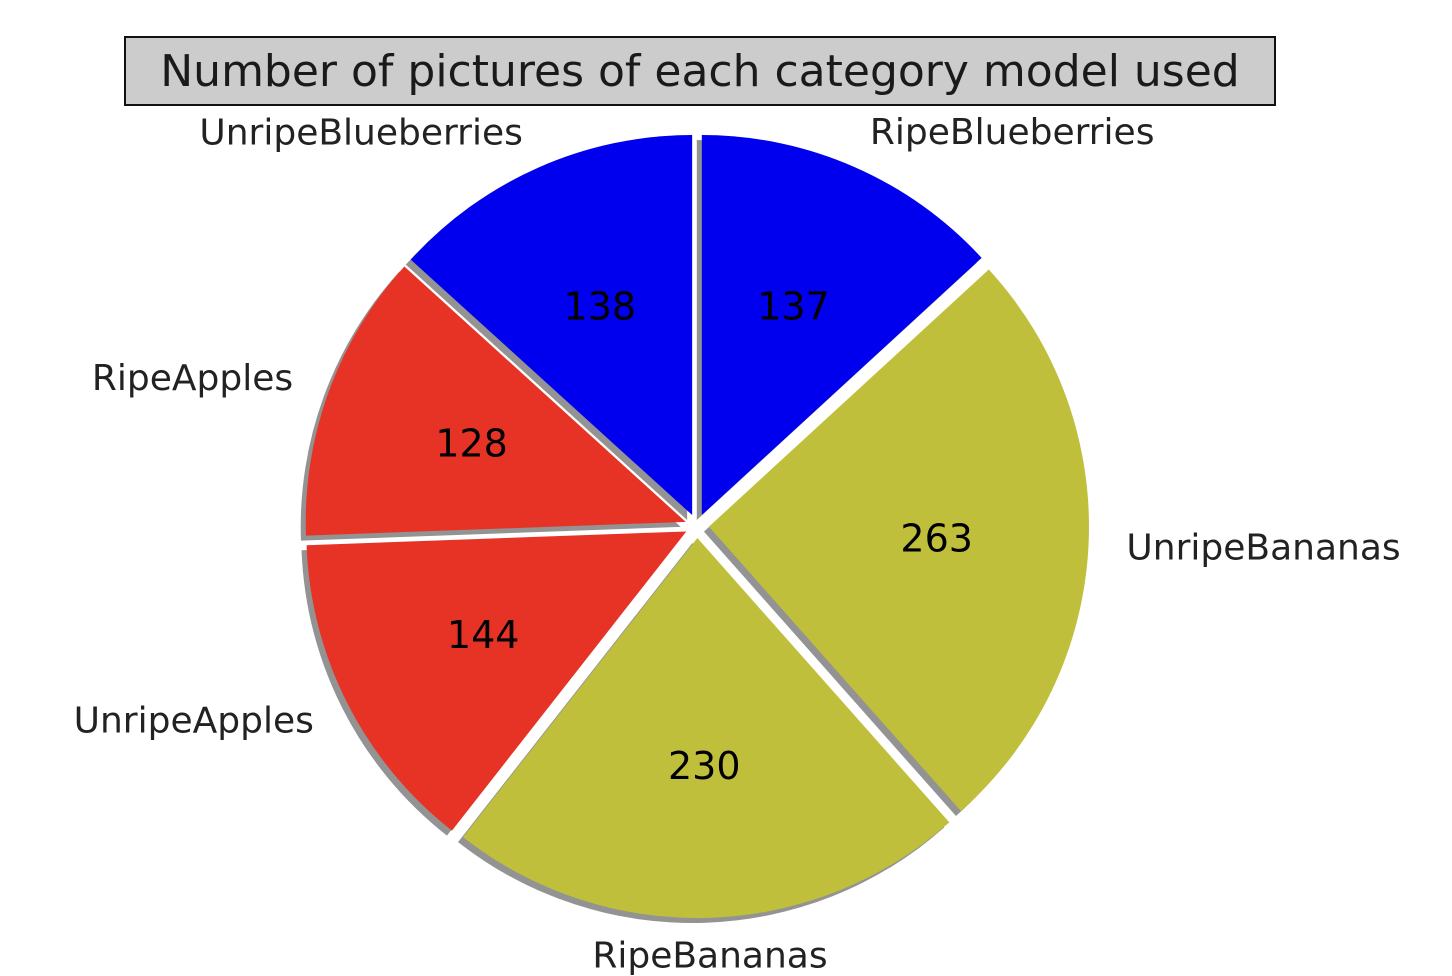  Describe the element at coordinates (496, 681) in the screenshot. I see `pie-slice-unripe-apples` at that location.